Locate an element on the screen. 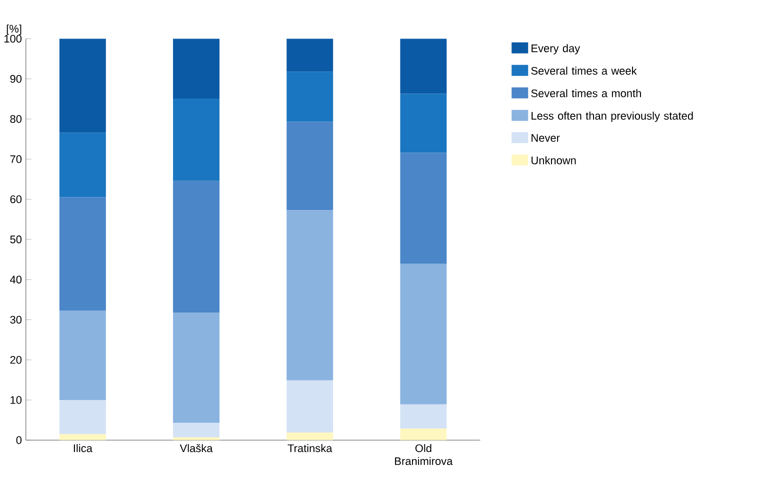 The image size is (770, 480). legend-label: Several times a month is located at coordinates (586, 93).